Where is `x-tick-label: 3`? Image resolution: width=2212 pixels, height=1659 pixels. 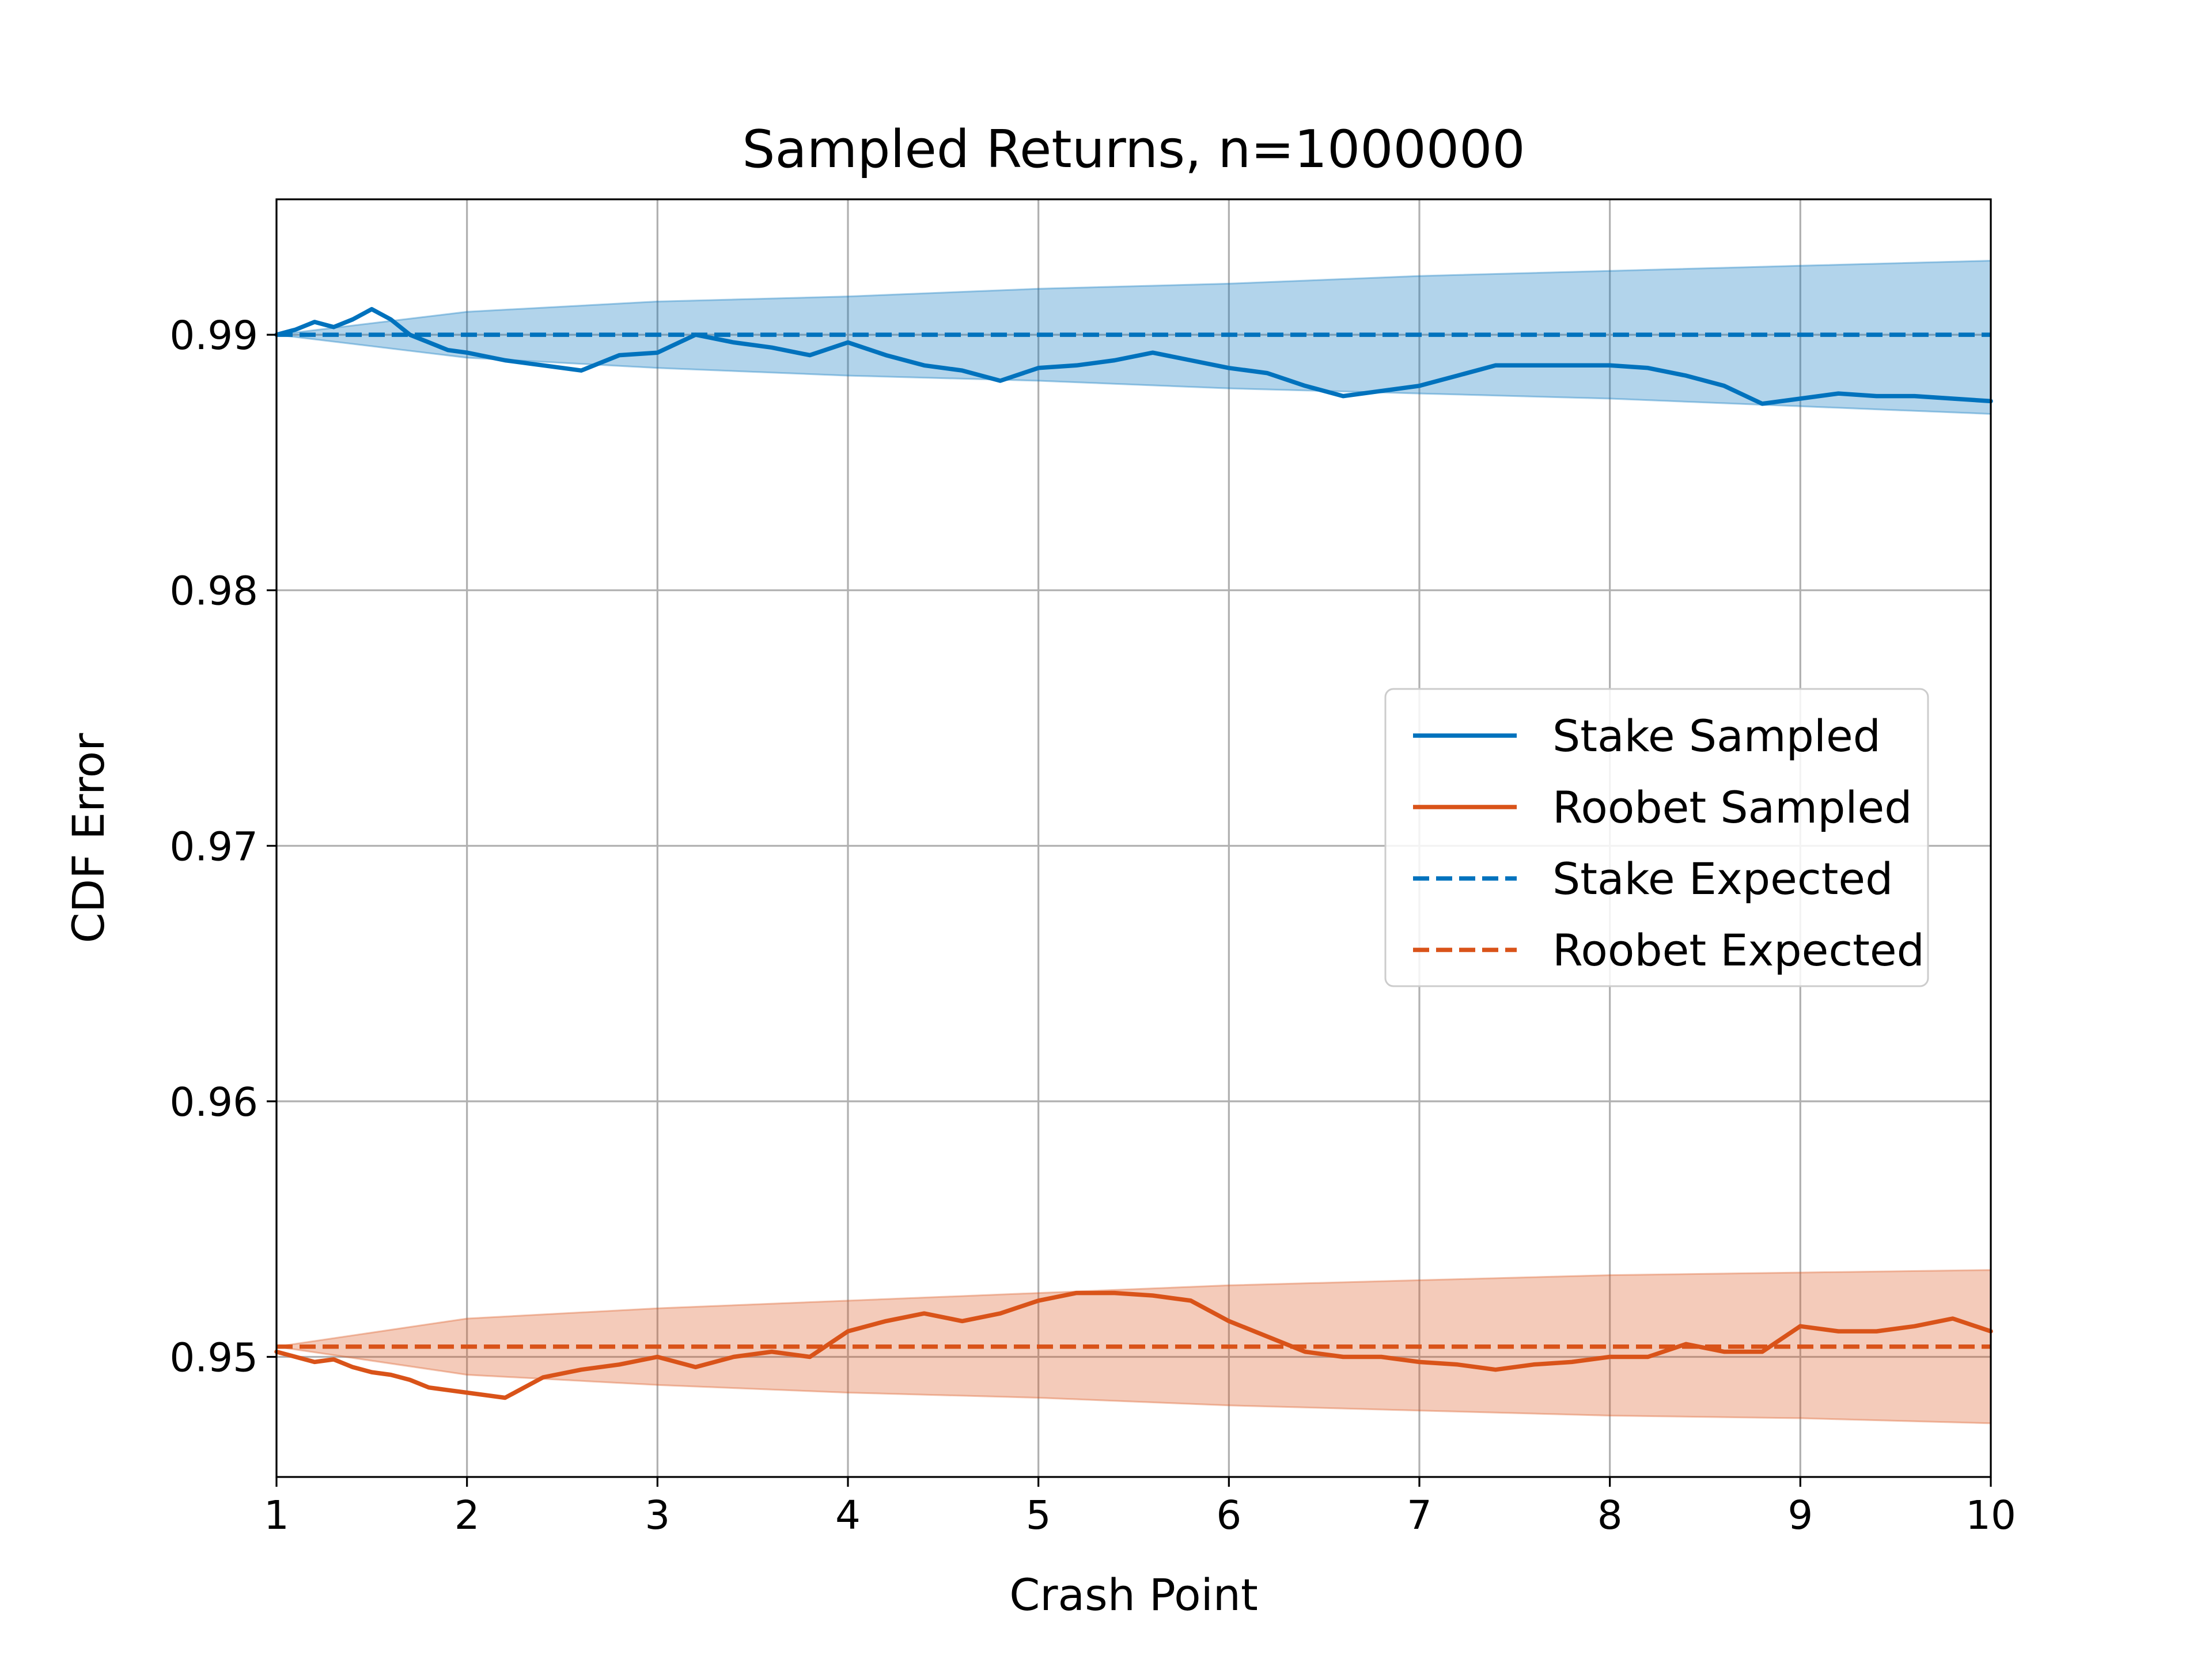
x-tick-label: 3 is located at coordinates (657, 1516).